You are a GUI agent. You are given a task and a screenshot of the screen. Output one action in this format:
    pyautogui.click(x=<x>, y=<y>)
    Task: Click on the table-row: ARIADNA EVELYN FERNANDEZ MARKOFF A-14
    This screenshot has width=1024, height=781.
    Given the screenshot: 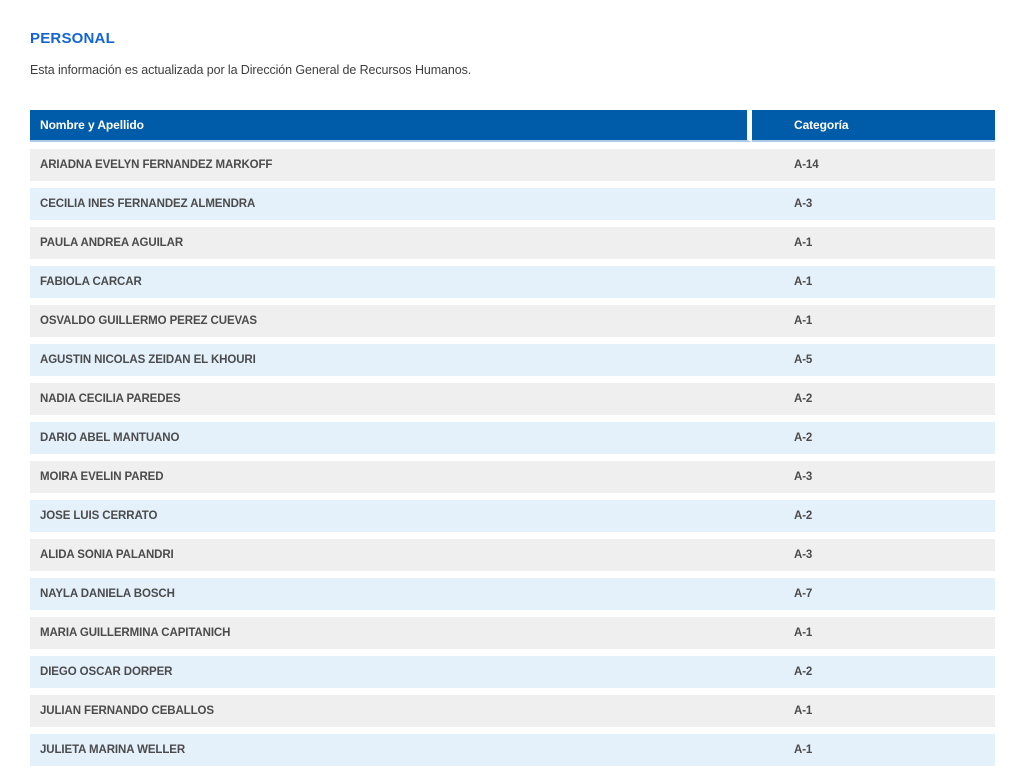 What is the action you would take?
    pyautogui.click(x=512, y=165)
    